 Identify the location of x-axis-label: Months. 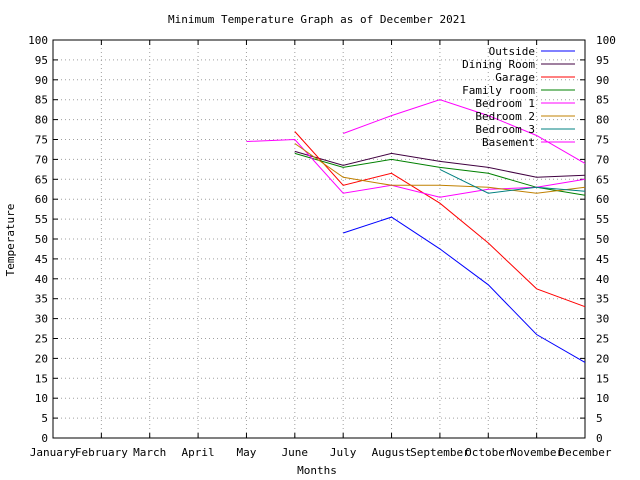
(317, 470).